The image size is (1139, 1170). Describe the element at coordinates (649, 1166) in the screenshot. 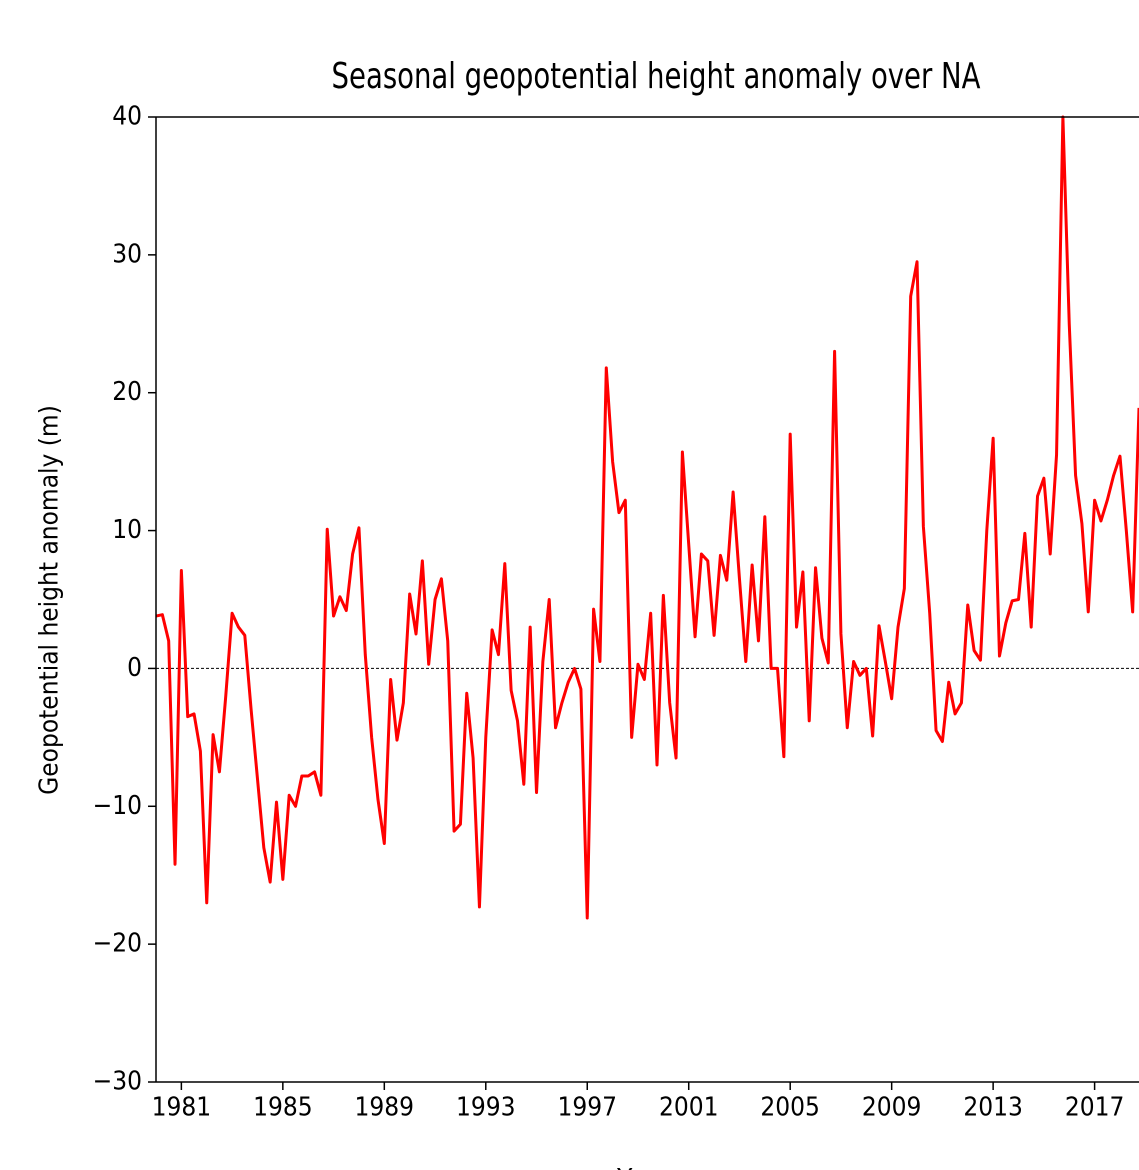

I see `x-axis-label: Years` at that location.